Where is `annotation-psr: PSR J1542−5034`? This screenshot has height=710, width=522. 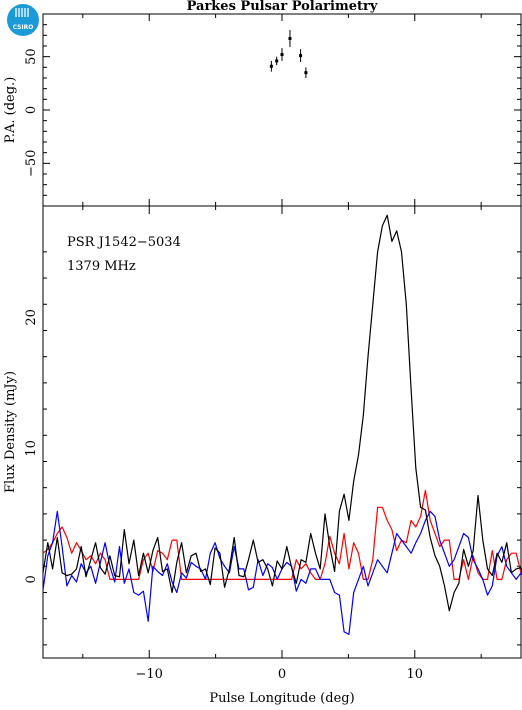
annotation-psr: PSR J1542−5034 is located at coordinates (124, 242).